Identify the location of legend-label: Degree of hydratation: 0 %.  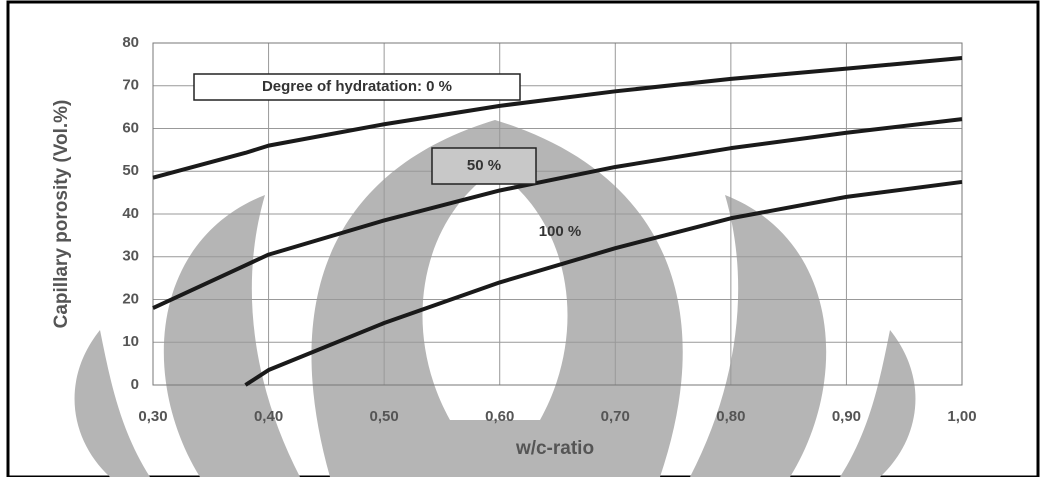
(357, 86).